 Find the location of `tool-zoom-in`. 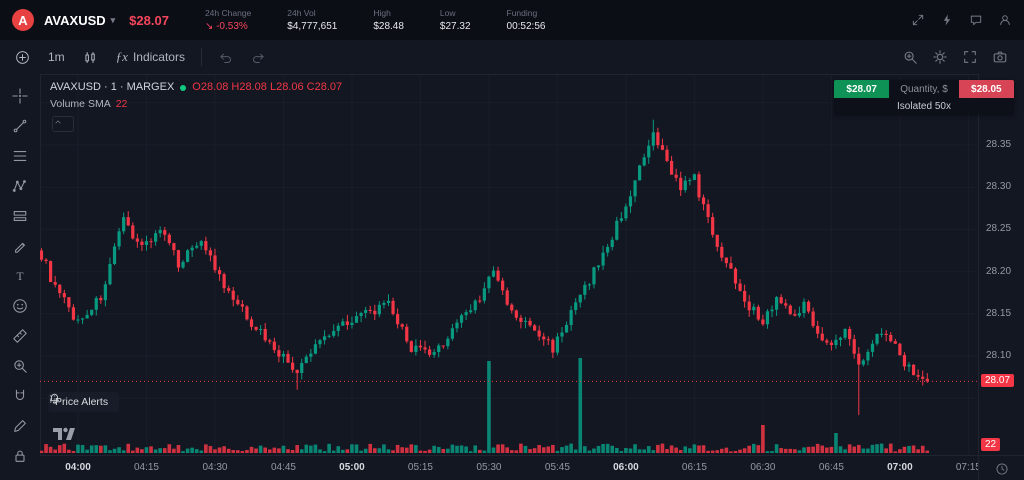

tool-zoom-in is located at coordinates (20, 365).